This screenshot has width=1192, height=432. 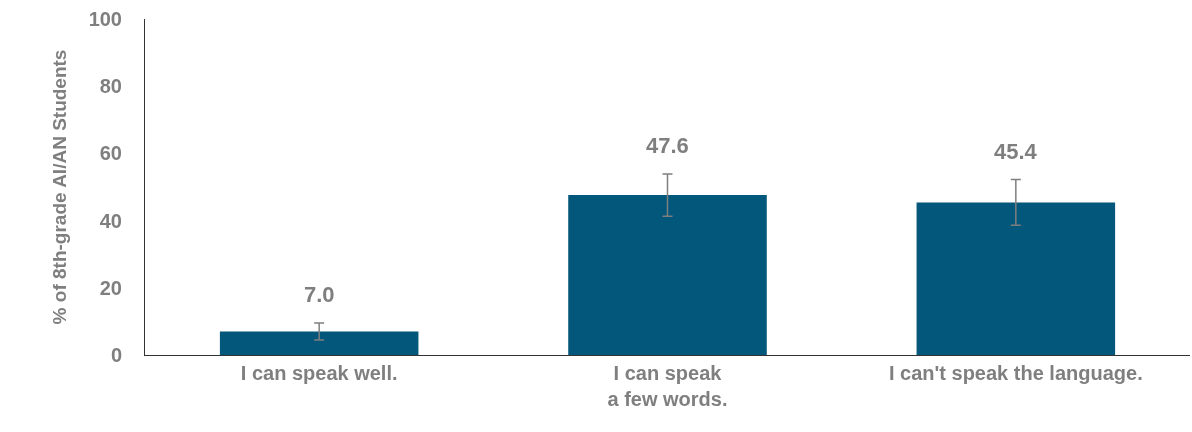 What do you see at coordinates (667, 386) in the screenshot?
I see `x-tick-label: I can speak a few words.` at bounding box center [667, 386].